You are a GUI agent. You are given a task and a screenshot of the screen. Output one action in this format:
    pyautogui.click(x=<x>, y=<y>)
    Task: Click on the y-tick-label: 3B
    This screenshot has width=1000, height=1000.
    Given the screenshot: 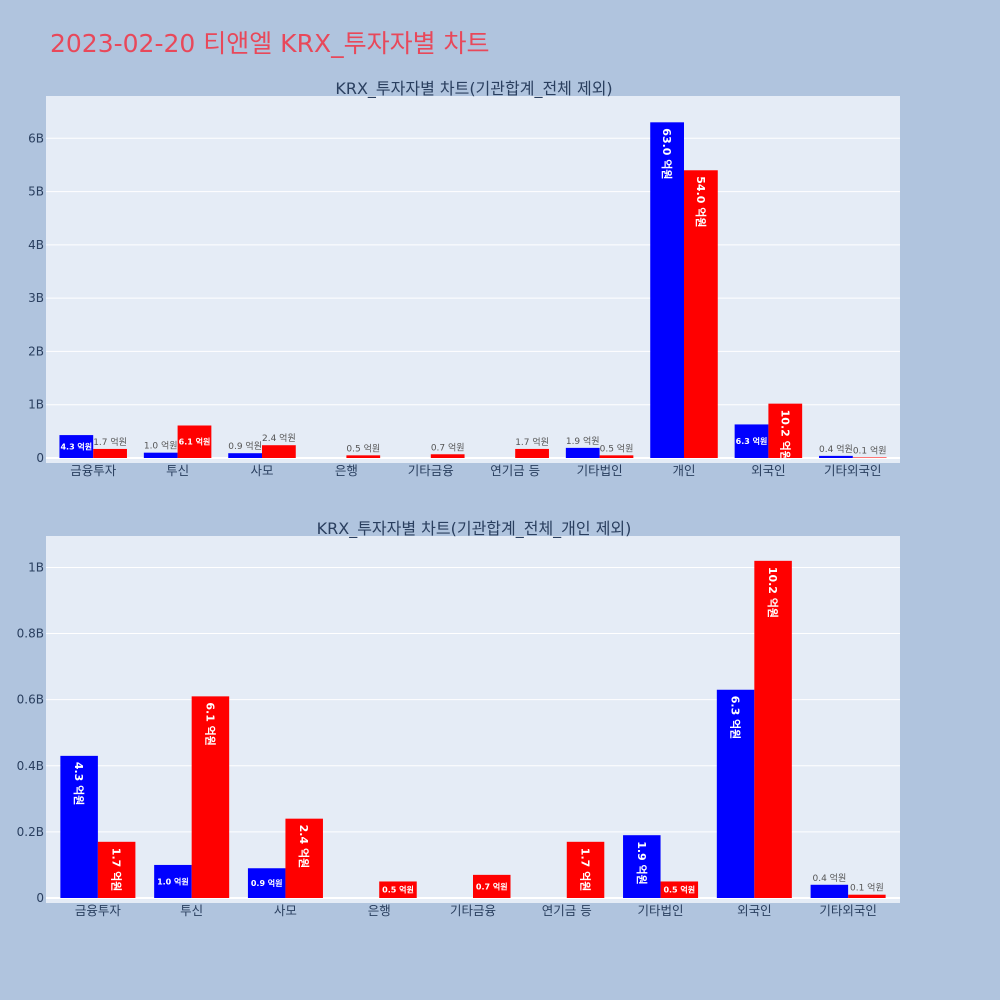 What is the action you would take?
    pyautogui.click(x=36, y=298)
    